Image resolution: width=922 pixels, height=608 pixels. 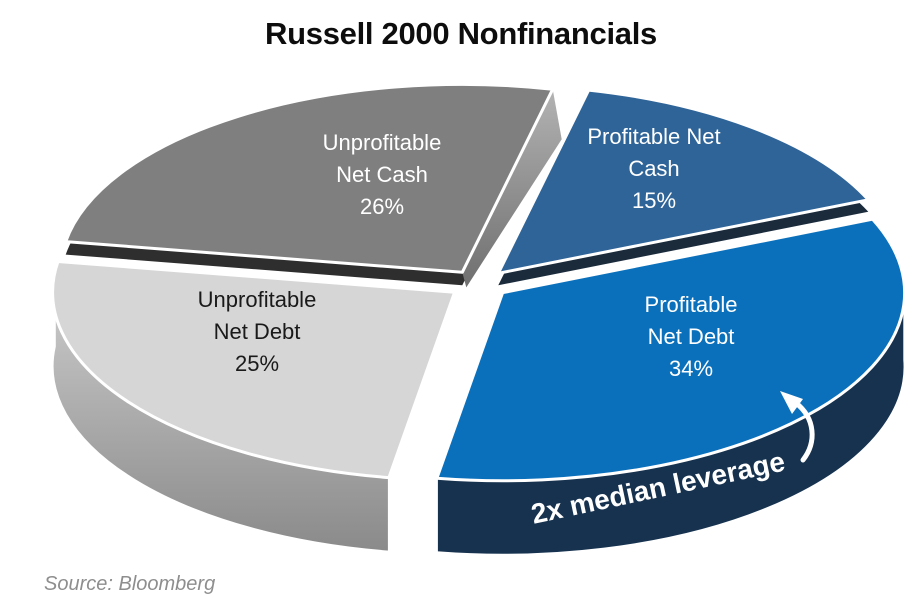 What do you see at coordinates (653, 168) in the screenshot?
I see `pie-slice-label-profitable-net-cash: Profitable Net Cash 15%` at bounding box center [653, 168].